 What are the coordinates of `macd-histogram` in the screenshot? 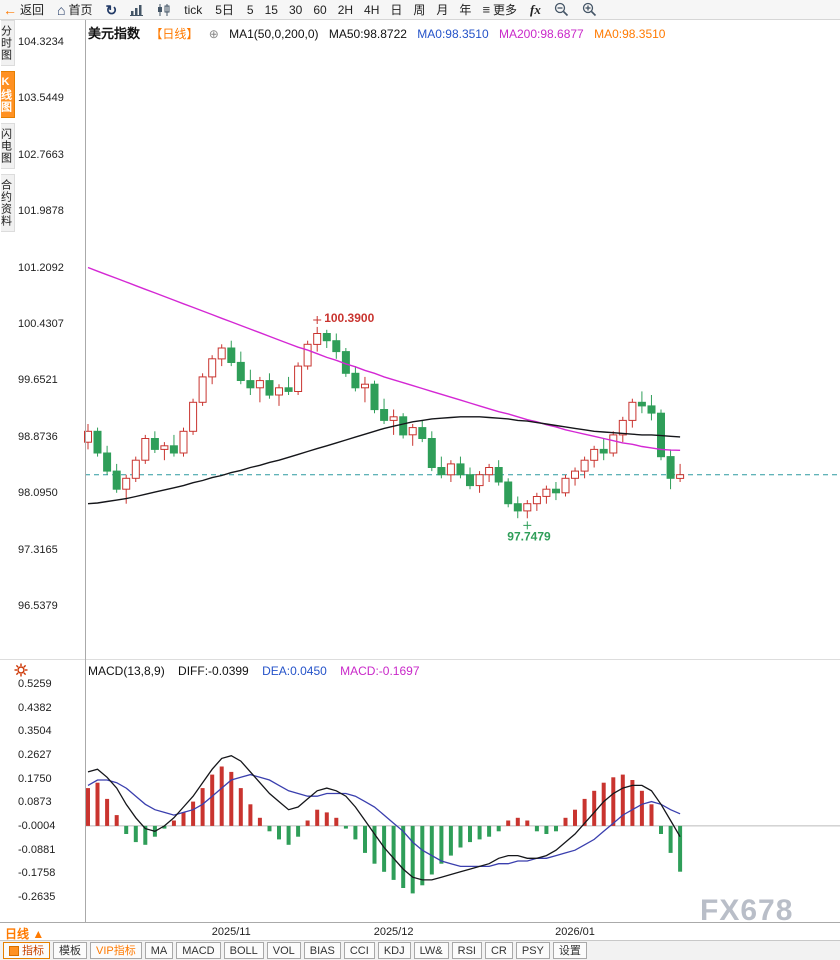 It's located at (384, 830).